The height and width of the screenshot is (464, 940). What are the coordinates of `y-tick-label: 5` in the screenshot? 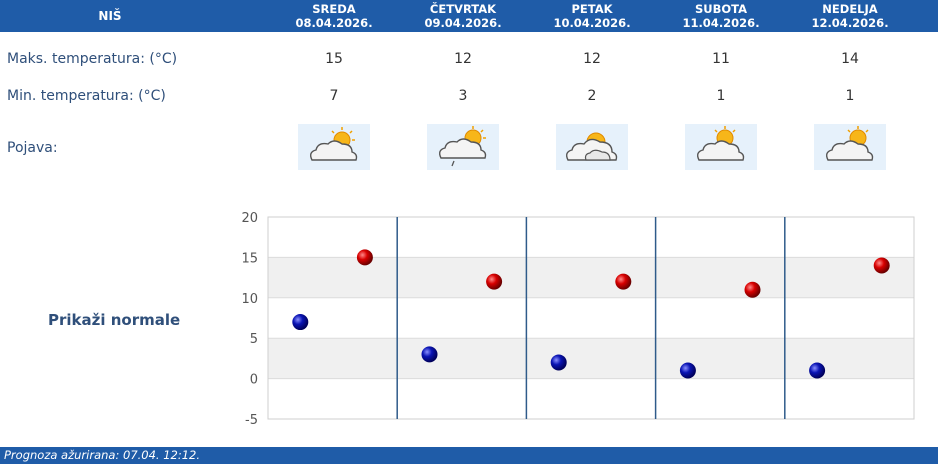 It's located at (254, 339).